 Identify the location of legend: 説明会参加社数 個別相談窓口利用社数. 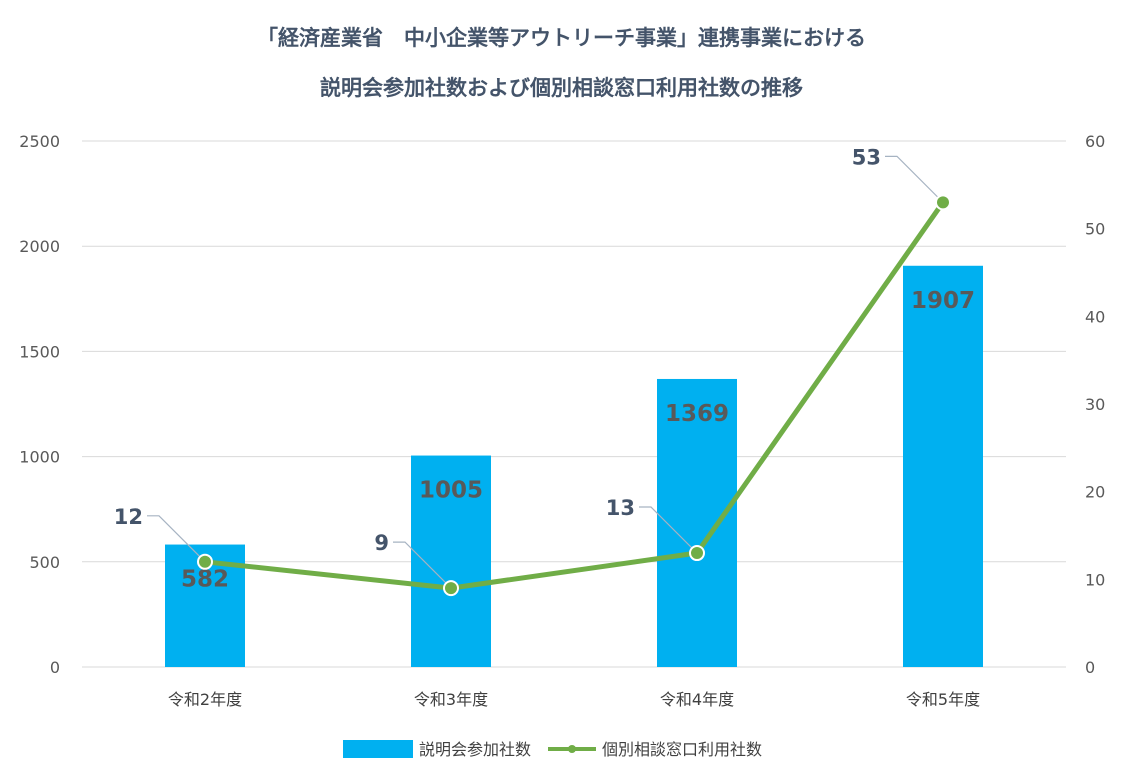
(552, 749).